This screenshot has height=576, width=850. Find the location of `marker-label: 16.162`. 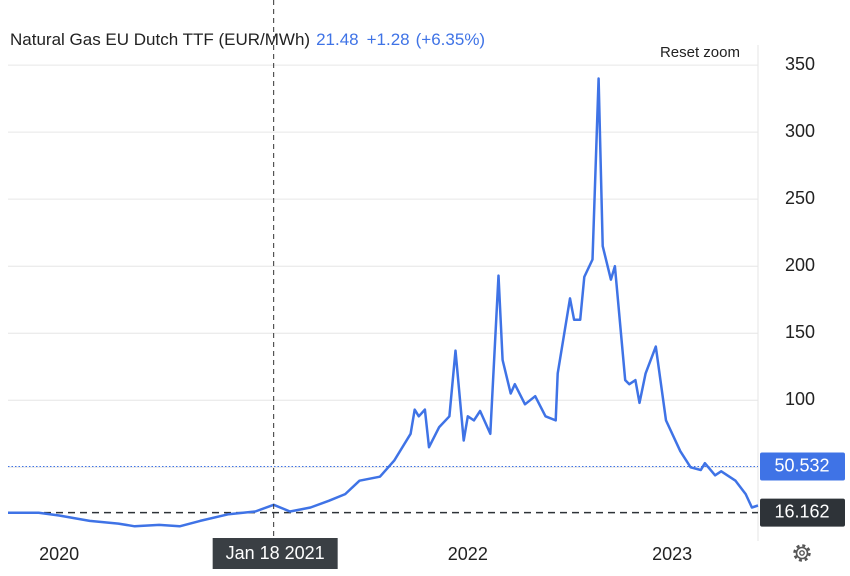

marker-label: 16.162 is located at coordinates (801, 511).